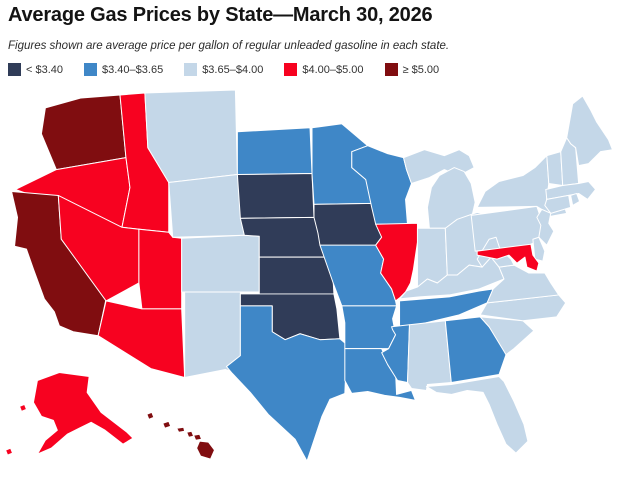 The height and width of the screenshot is (481, 625). I want to click on state-va, so click(523, 284).